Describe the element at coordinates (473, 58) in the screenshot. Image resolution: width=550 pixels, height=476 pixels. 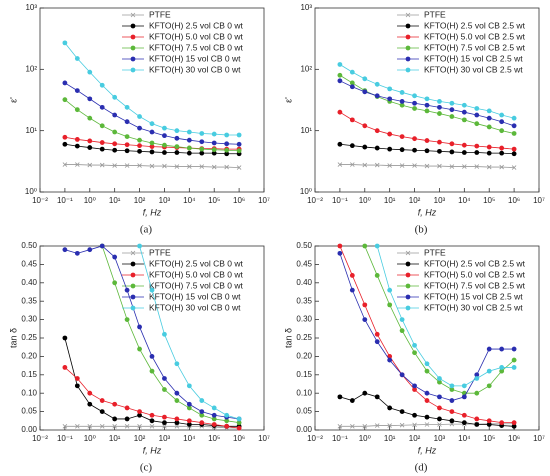
I see `legend-label: KFTO(H) 15 vol CB 2.5 wt` at that location.